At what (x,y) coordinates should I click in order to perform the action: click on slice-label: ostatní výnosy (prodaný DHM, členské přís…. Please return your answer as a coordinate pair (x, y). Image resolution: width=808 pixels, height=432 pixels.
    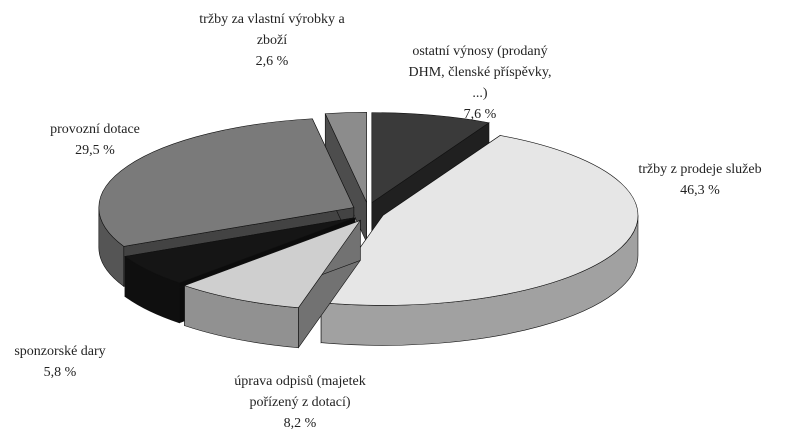
    Looking at the image, I should click on (480, 72).